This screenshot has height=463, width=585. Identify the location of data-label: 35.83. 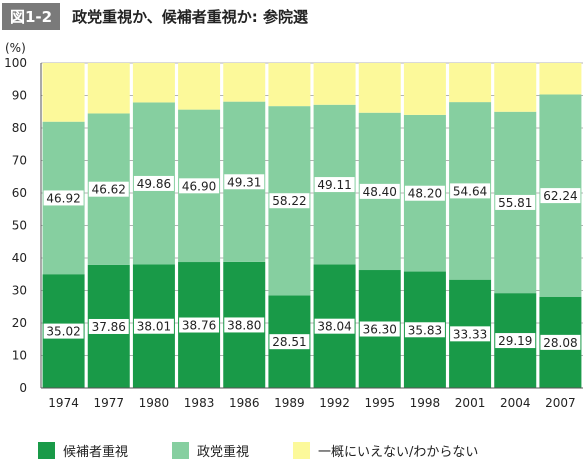
(425, 330).